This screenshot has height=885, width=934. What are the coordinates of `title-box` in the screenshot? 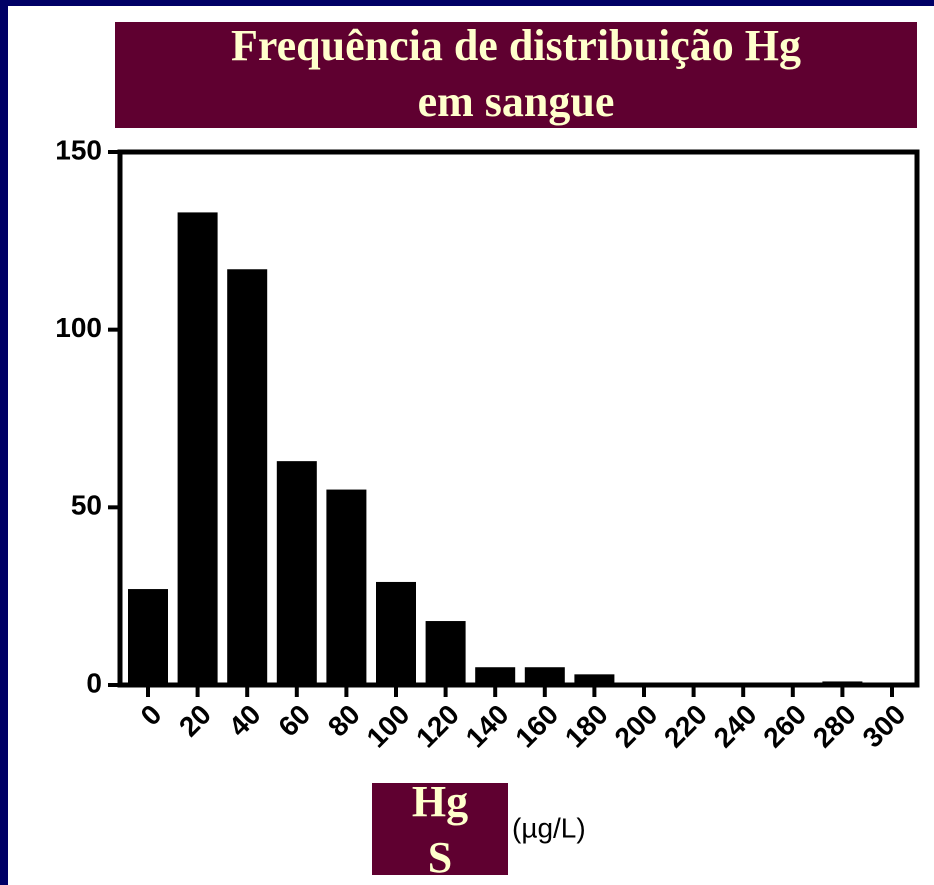 It's located at (516, 75).